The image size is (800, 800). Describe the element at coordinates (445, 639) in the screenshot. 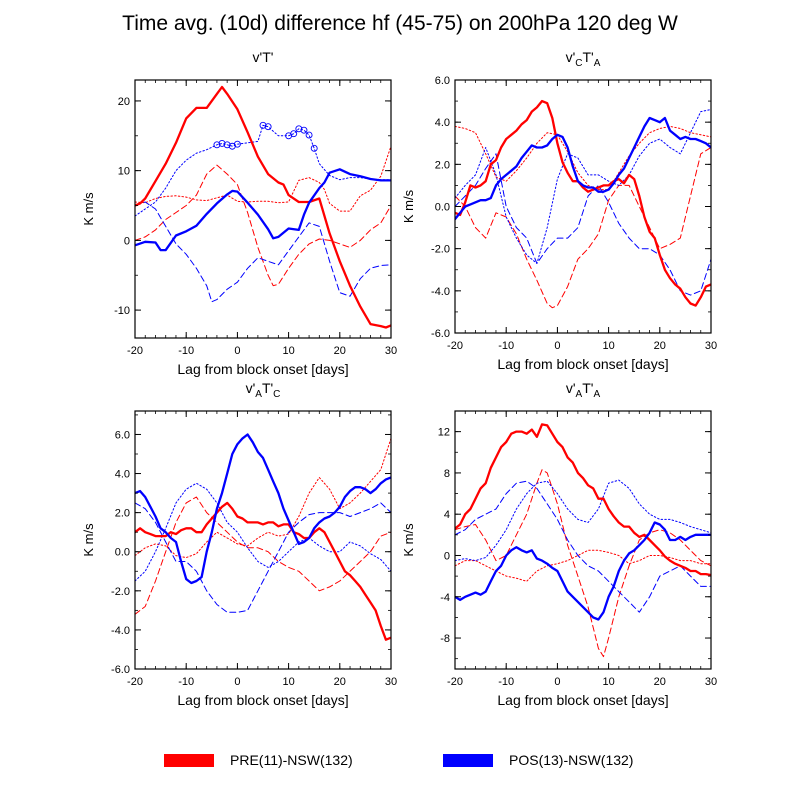

I see `y-tick-label: -8` at that location.